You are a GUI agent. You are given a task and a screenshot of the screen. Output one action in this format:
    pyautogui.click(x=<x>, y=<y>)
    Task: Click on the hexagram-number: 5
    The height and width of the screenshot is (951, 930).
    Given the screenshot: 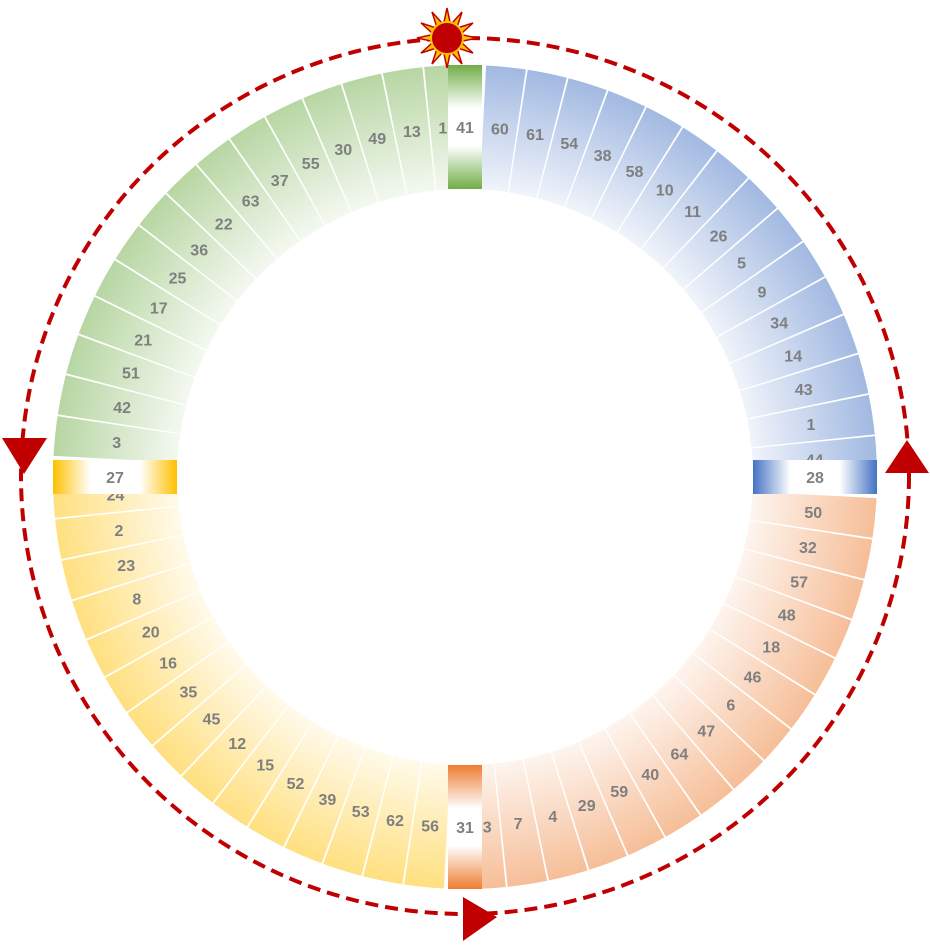 What is the action you would take?
    pyautogui.click(x=741, y=264)
    